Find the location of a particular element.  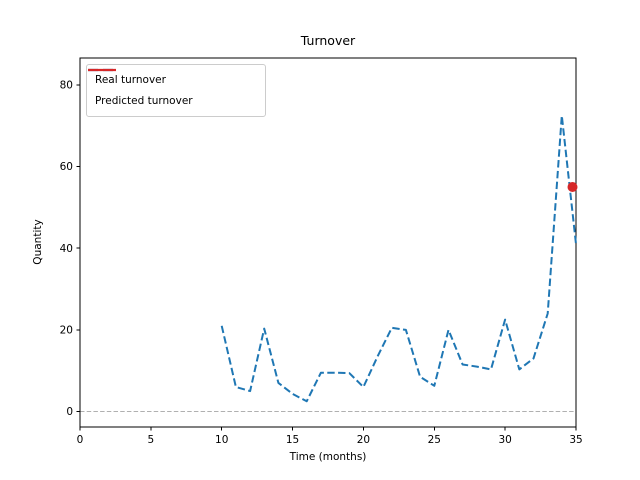

legend-label-real-turnover: Real turnover is located at coordinates (130, 79).